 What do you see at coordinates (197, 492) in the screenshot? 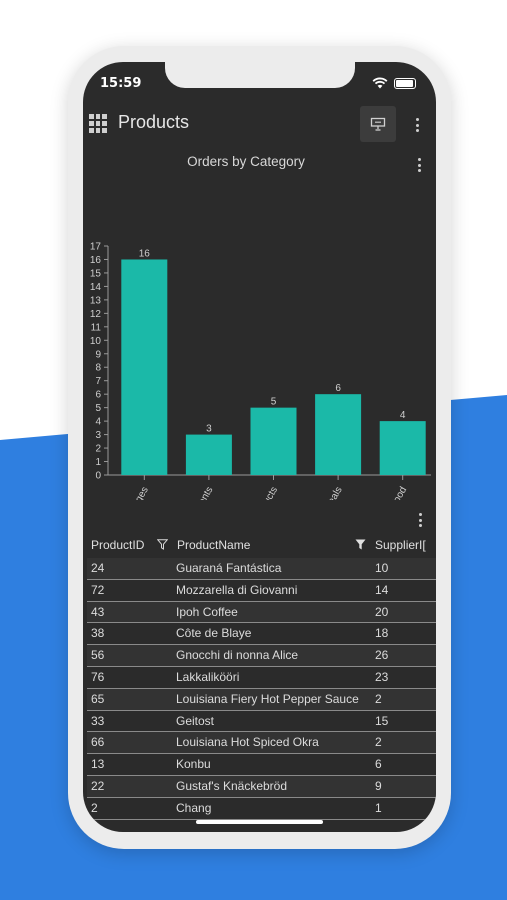
I see `x-tick-label: Condiments` at bounding box center [197, 492].